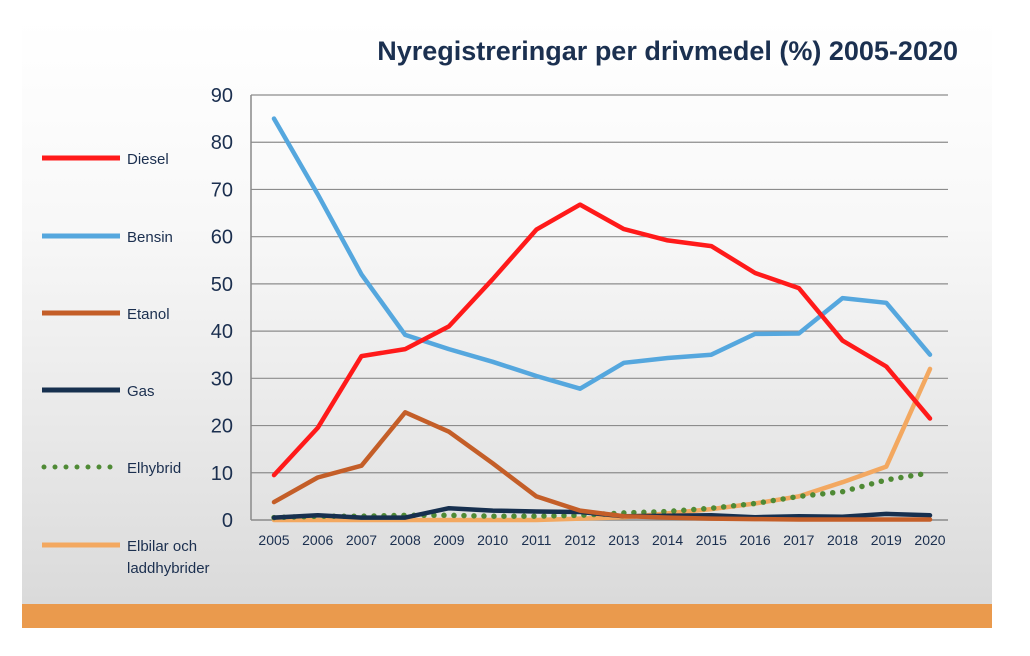  I want to click on y-tick-label: 90, so click(222, 96).